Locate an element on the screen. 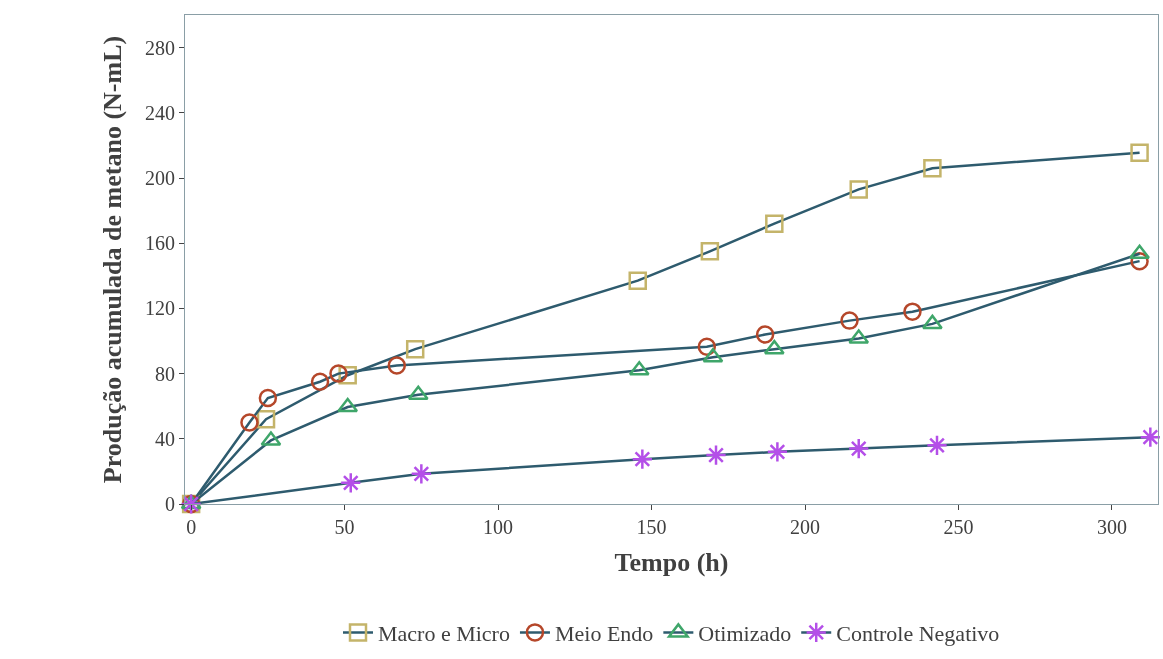 This screenshot has height=659, width=1163. x-tick-label: 200 is located at coordinates (805, 527).